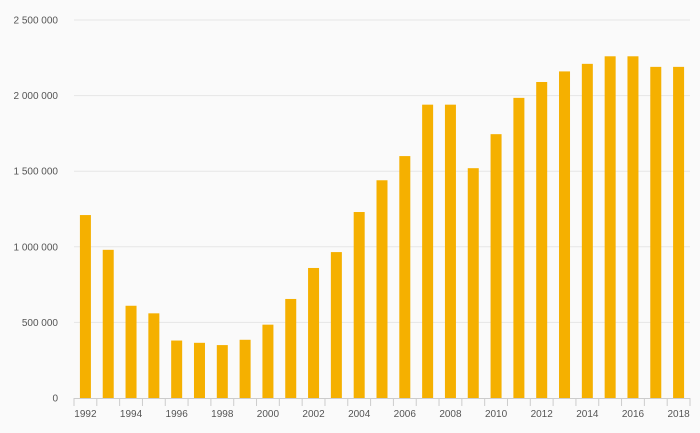 This screenshot has width=700, height=433. What do you see at coordinates (222, 414) in the screenshot?
I see `x-tick-label: 1998` at bounding box center [222, 414].